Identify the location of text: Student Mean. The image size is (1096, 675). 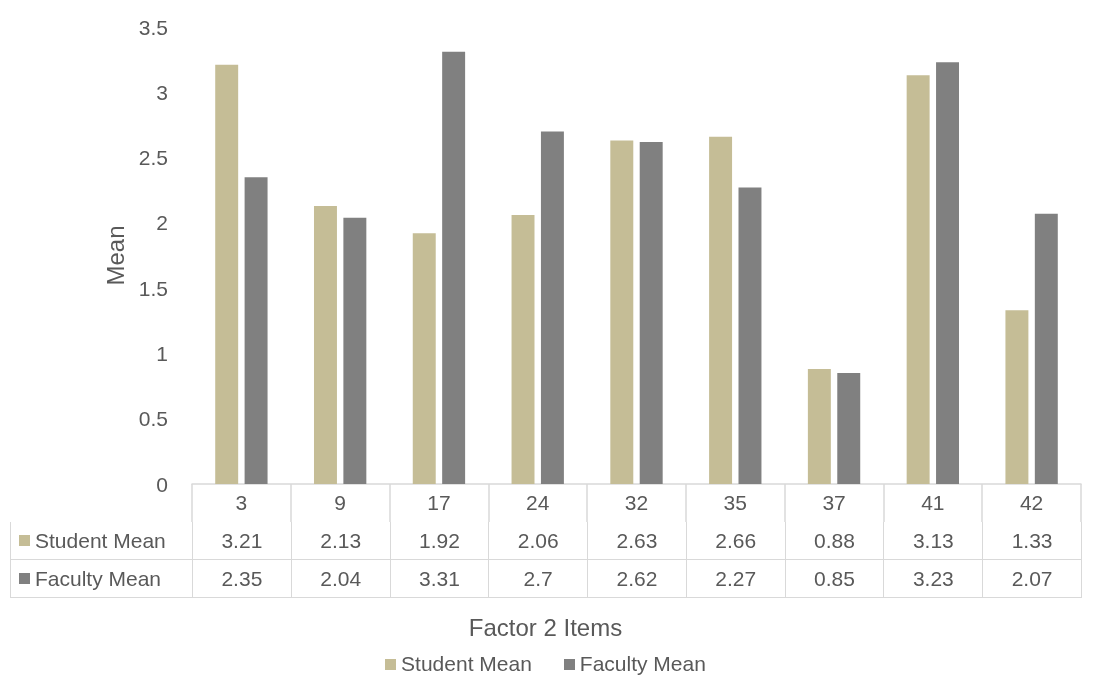
(466, 663).